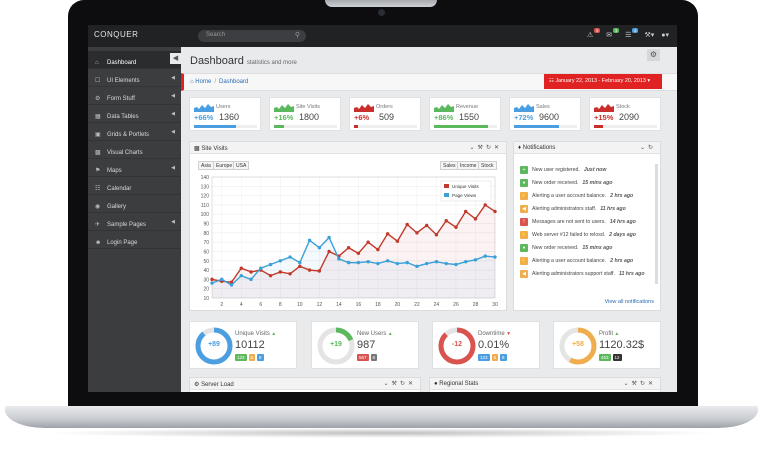  What do you see at coordinates (134, 96) in the screenshot?
I see `sidebar-item-form-stuff: ⚙ Form Stuff ◀` at bounding box center [134, 96].